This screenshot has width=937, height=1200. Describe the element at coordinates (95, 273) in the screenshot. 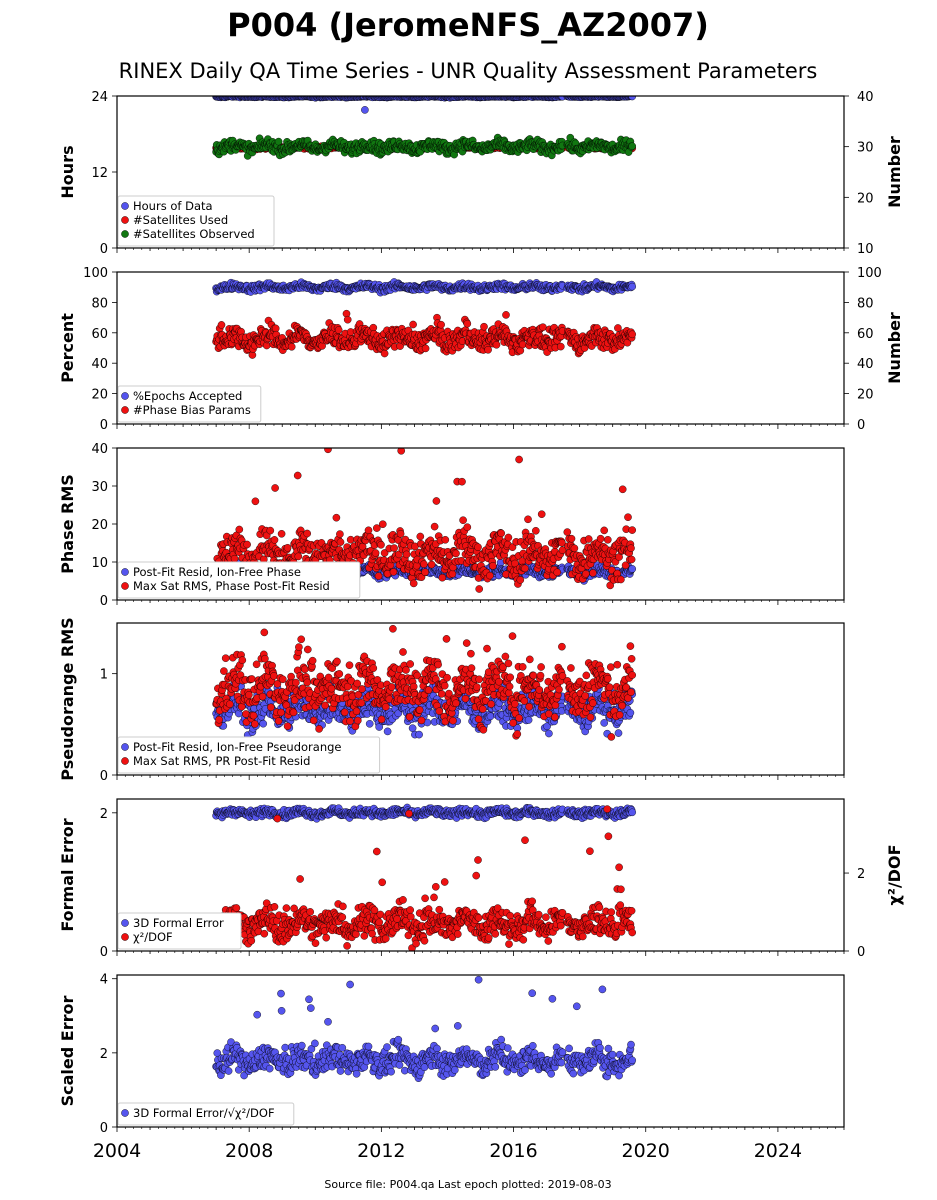

I see `y-tick-label: 100` at that location.